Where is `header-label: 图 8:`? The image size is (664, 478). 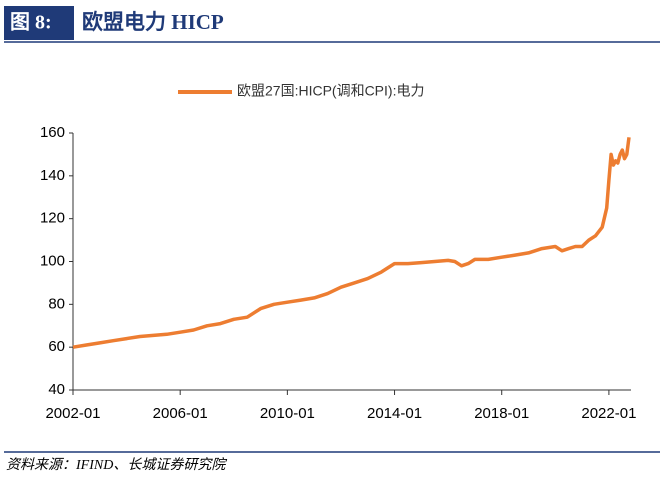 header-label: 图 8: is located at coordinates (31, 22).